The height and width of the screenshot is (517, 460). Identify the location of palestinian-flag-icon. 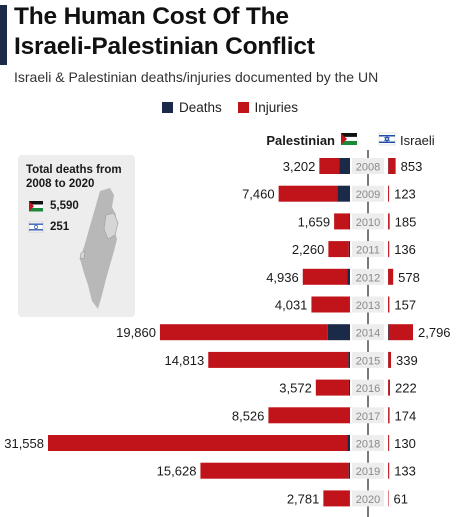
(349, 139).